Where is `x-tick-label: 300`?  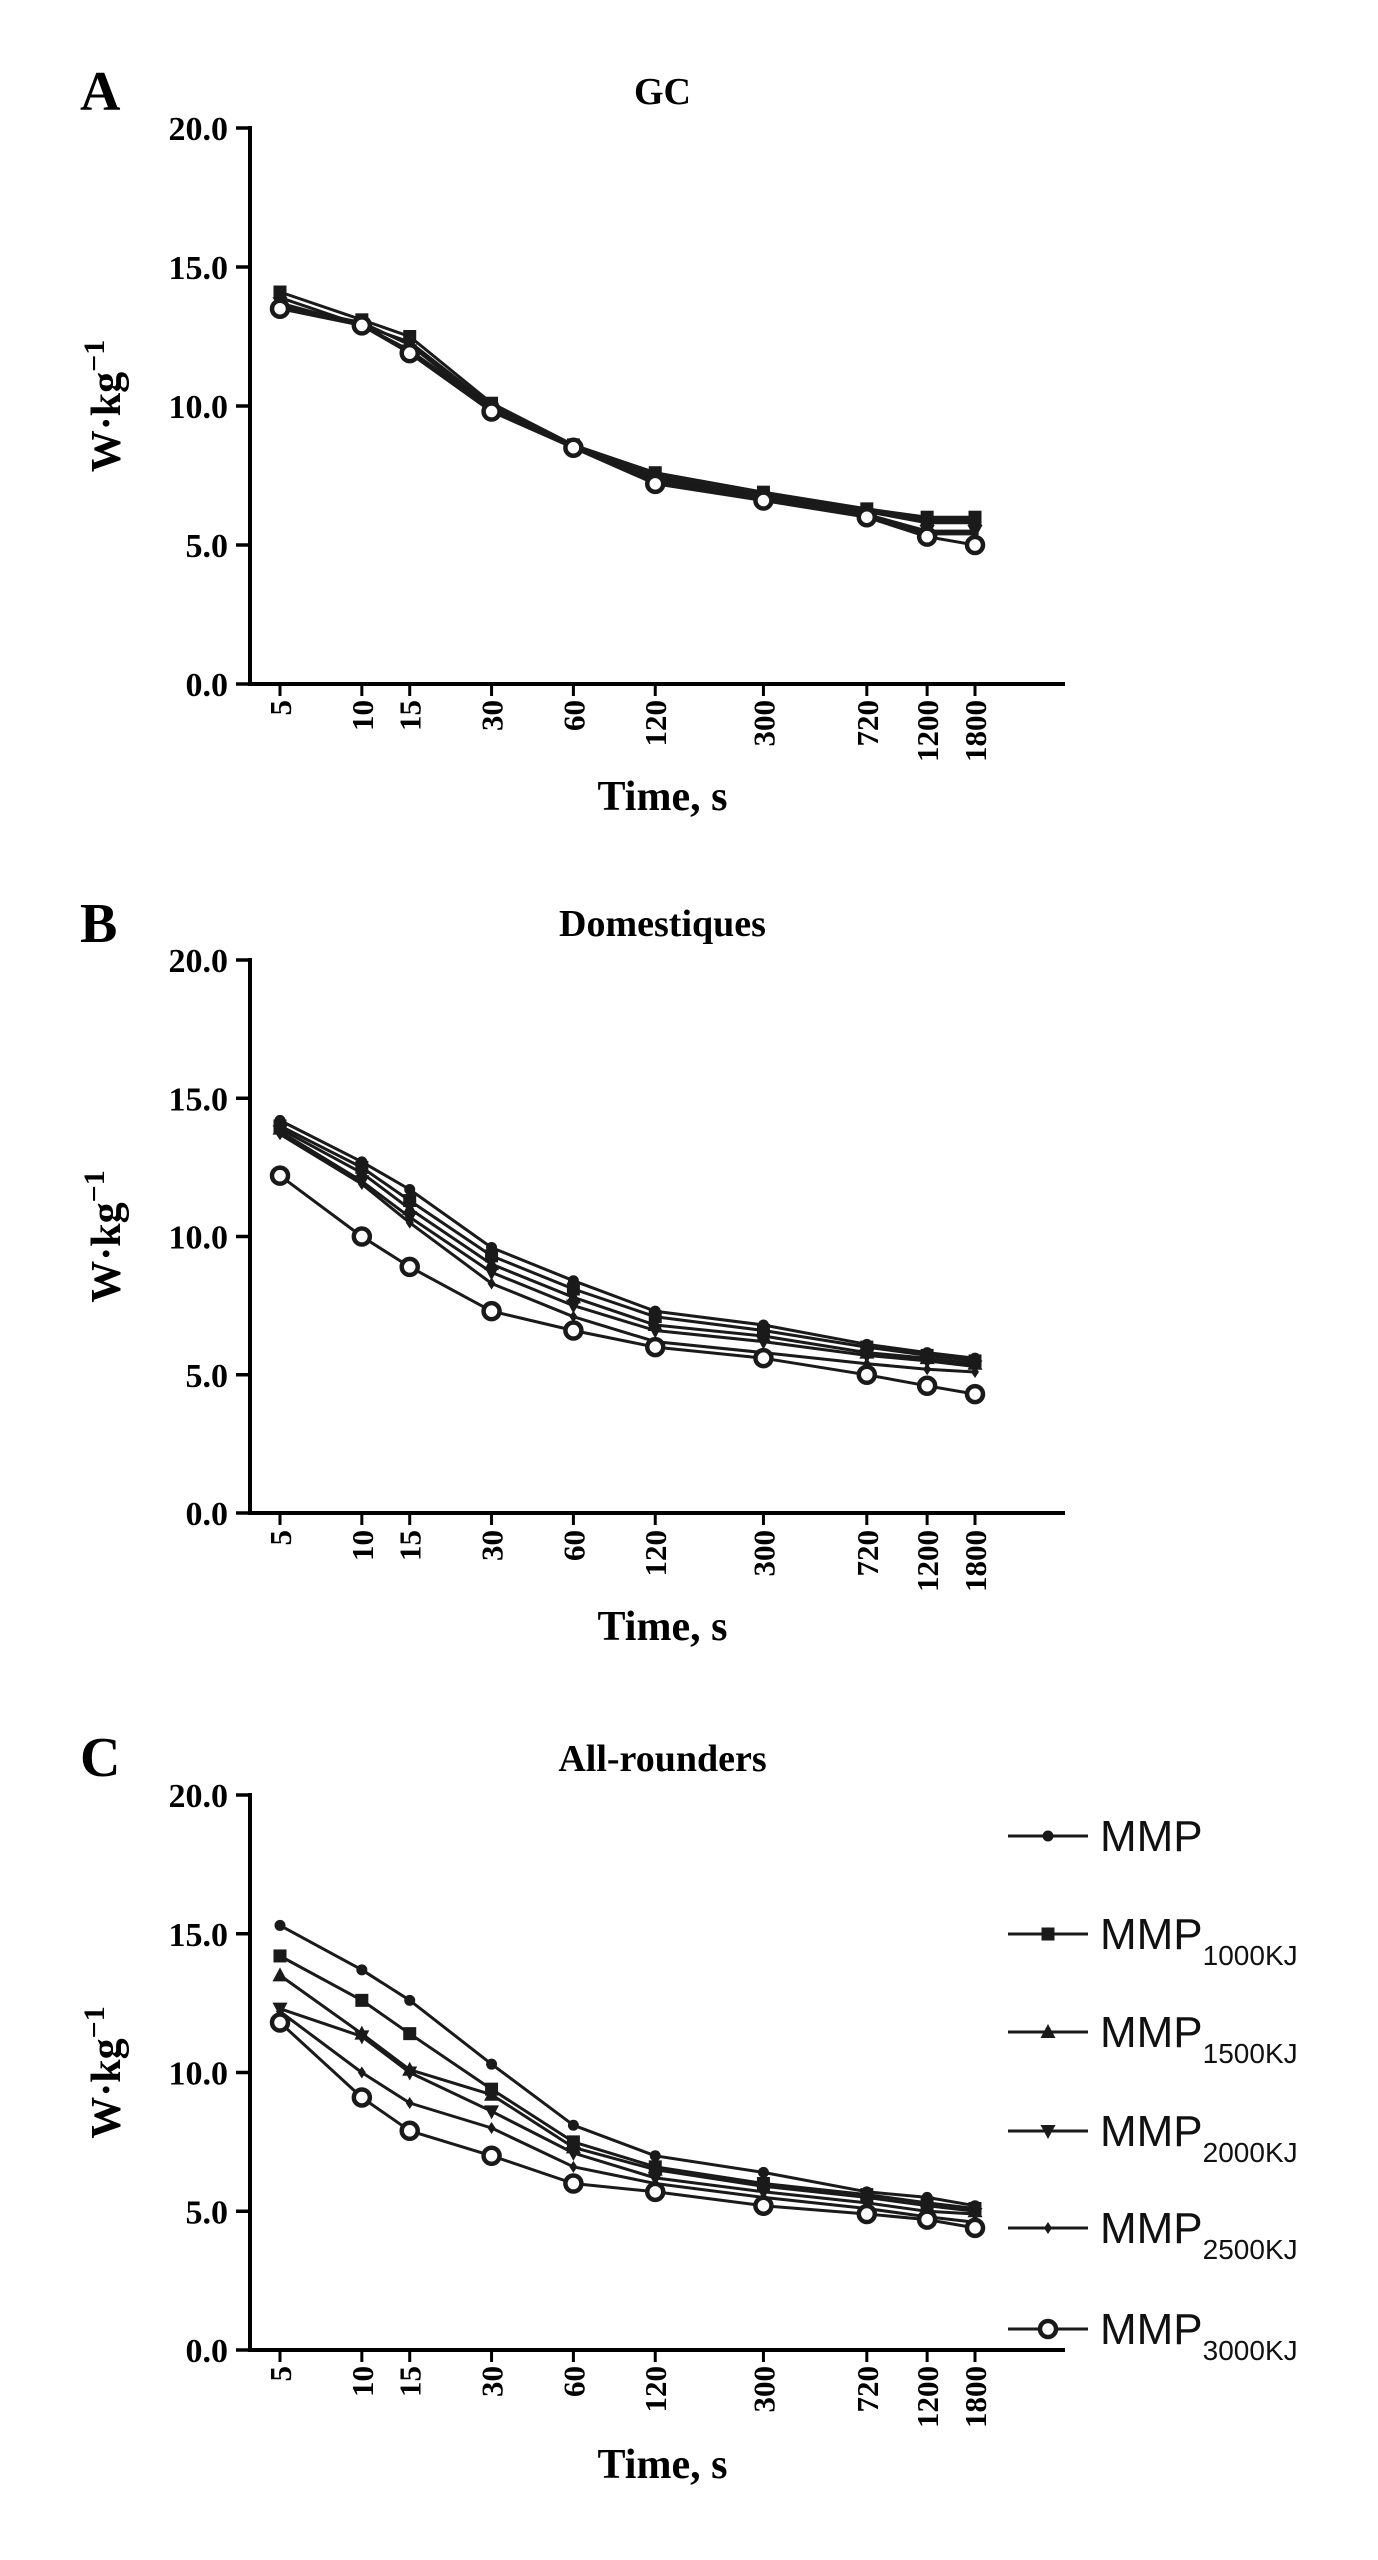 x-tick-label: 300 is located at coordinates (763, 2389).